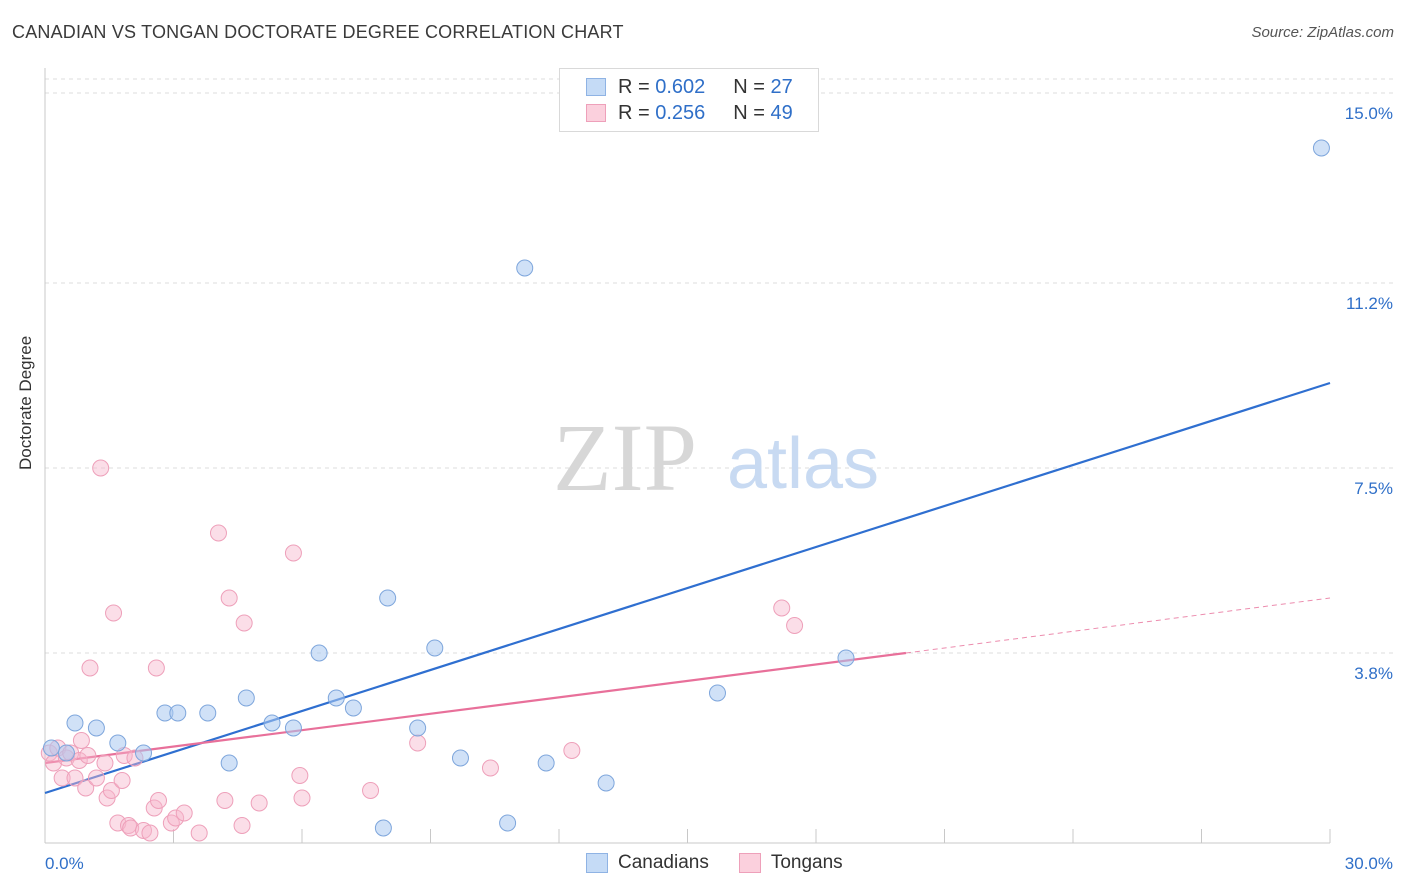 This screenshot has width=1406, height=892. What do you see at coordinates (1373, 488) in the screenshot?
I see `y-tick-label: 7.5%` at bounding box center [1373, 488].